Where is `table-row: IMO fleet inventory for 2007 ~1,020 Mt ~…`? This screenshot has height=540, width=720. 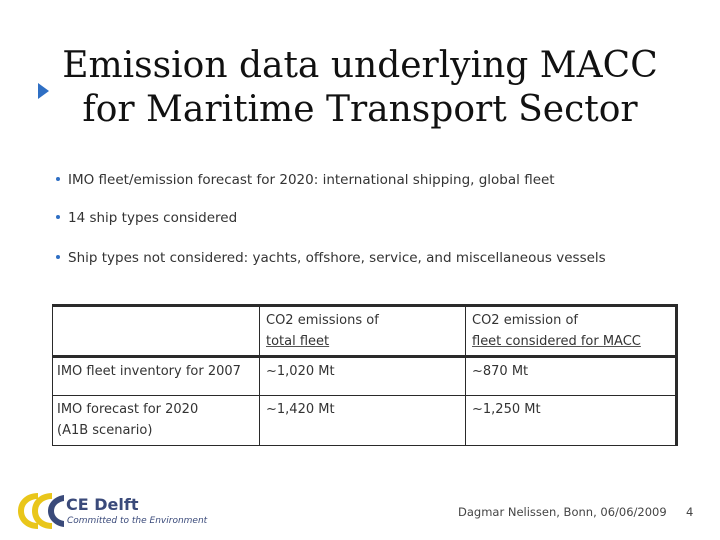
table-row: IMO fleet inventory for 2007 ~1,020 Mt ~… is located at coordinates (365, 376).